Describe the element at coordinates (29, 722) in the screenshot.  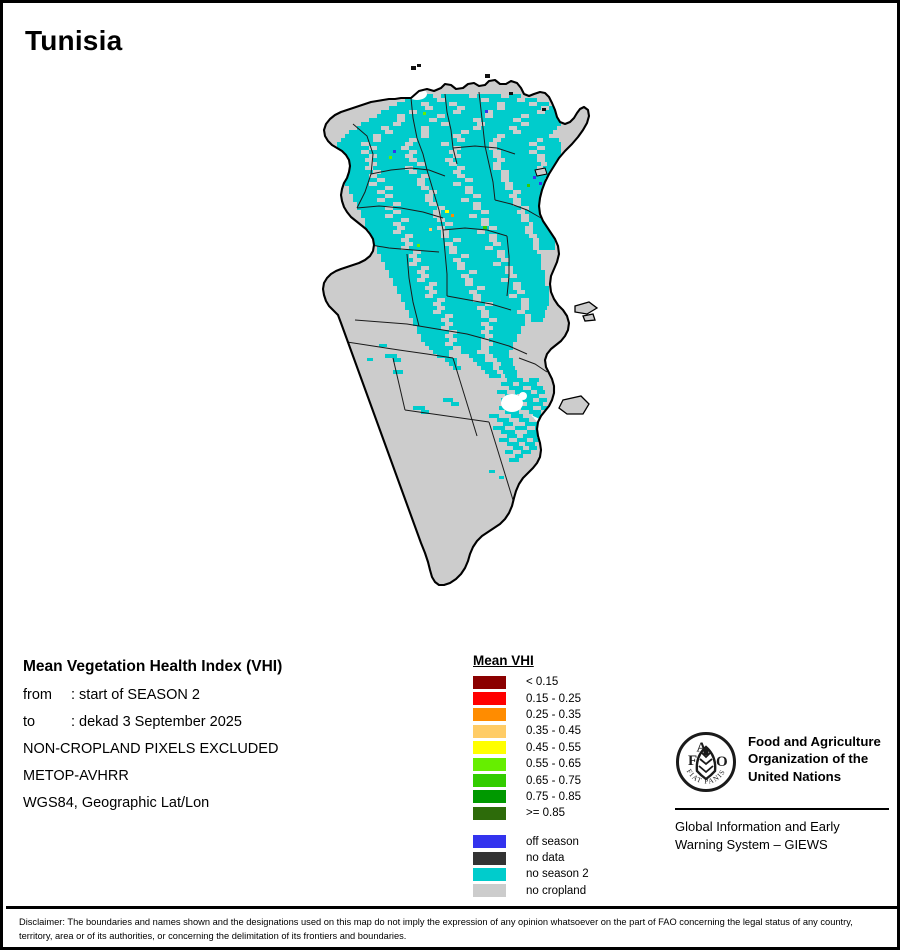
I see `info-to-label: to` at that location.